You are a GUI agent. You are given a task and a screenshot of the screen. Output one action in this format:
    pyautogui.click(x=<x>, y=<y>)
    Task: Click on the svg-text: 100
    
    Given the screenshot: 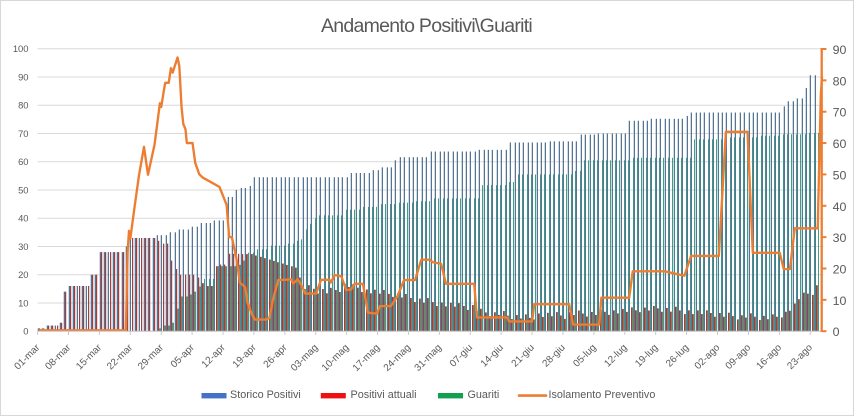 What is the action you would take?
    pyautogui.click(x=21, y=48)
    